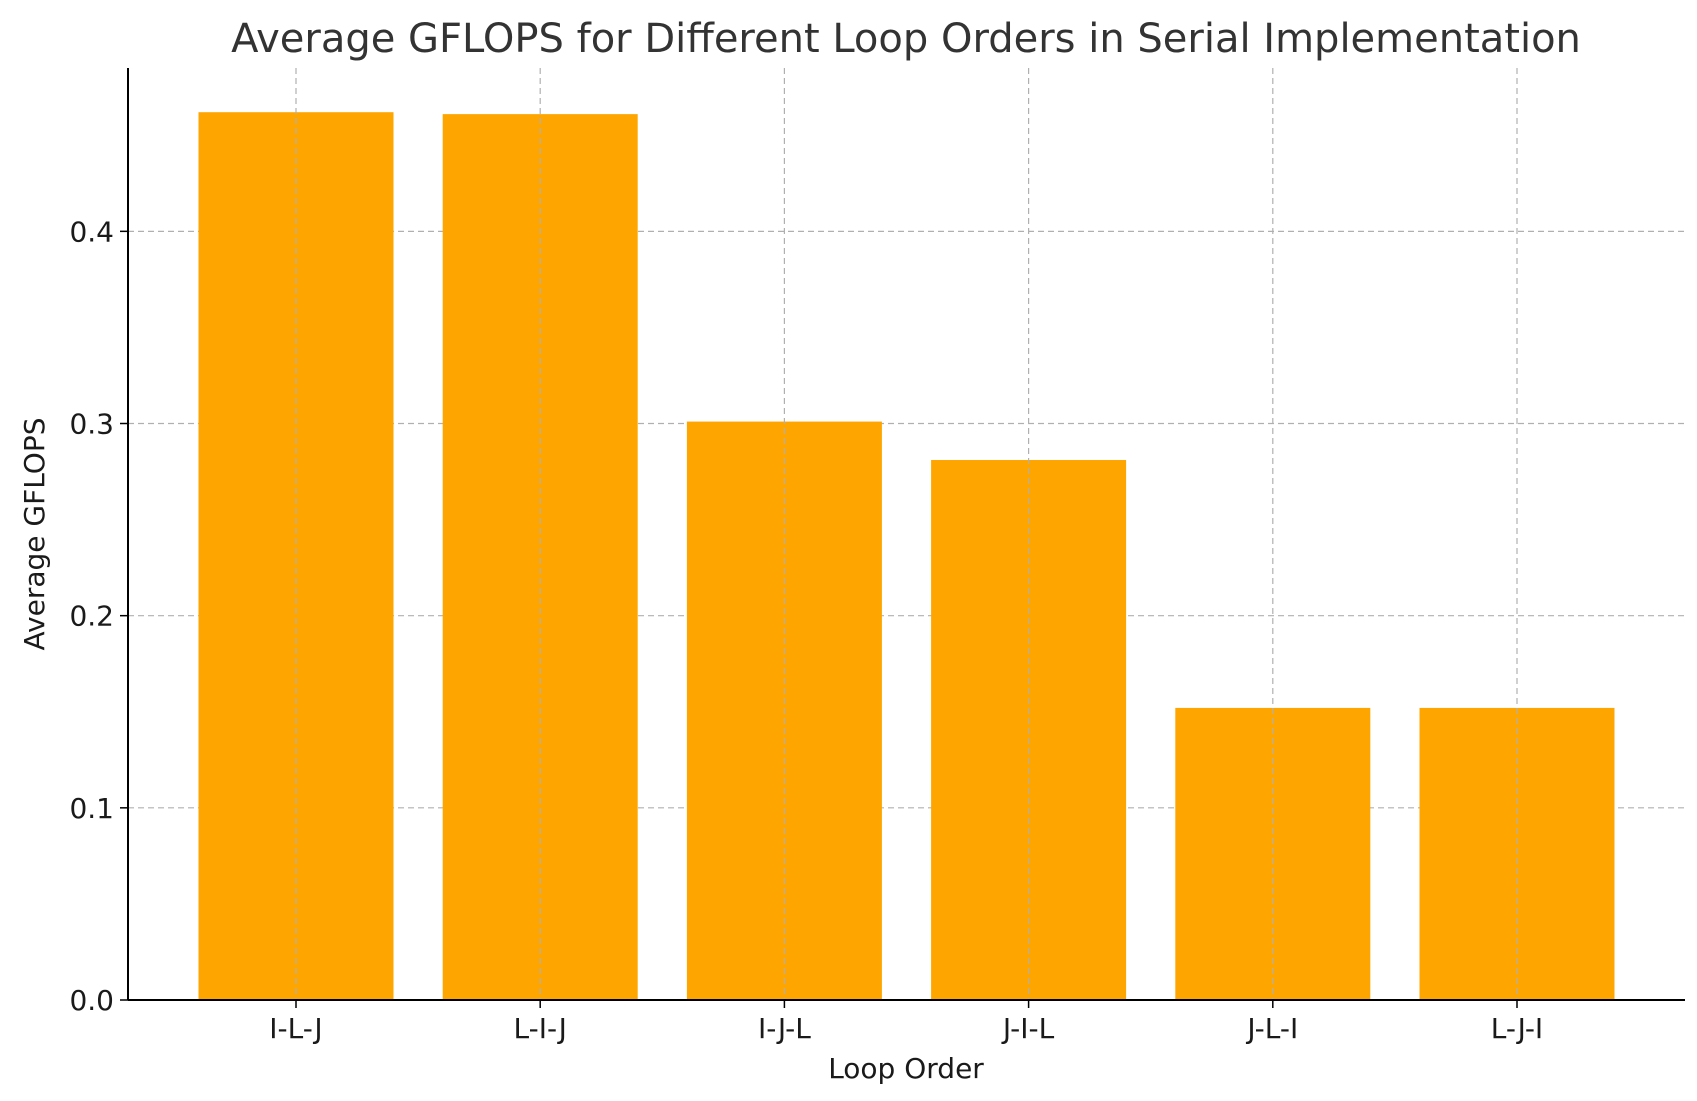 This screenshot has height=1101, width=1697. I want to click on x-ticks: I-L-J L-I-J I-J-L J-I-L J-L-I L-J-I, so click(906, 1022).